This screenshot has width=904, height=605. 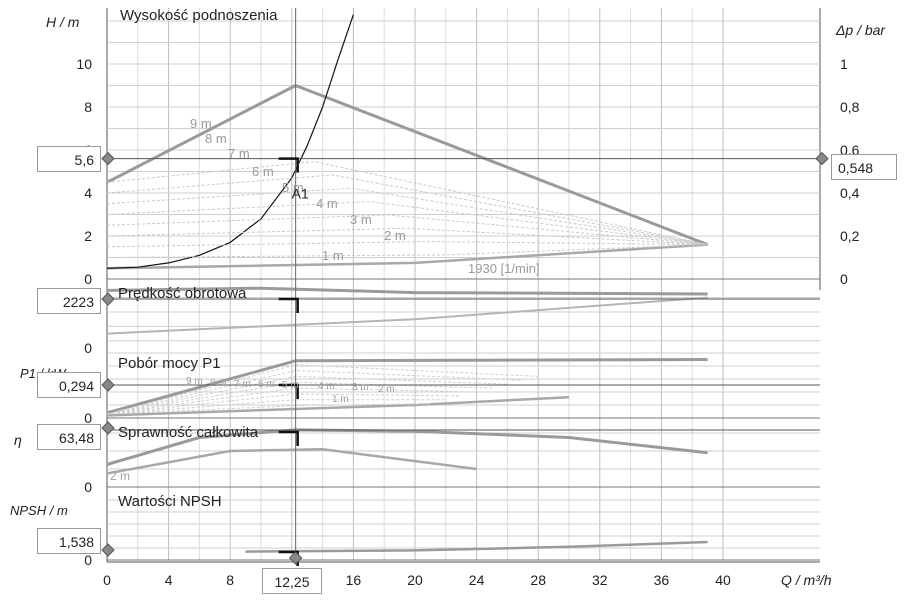 What do you see at coordinates (108, 428) in the screenshot?
I see `efficiency-axis-diamond` at bounding box center [108, 428].